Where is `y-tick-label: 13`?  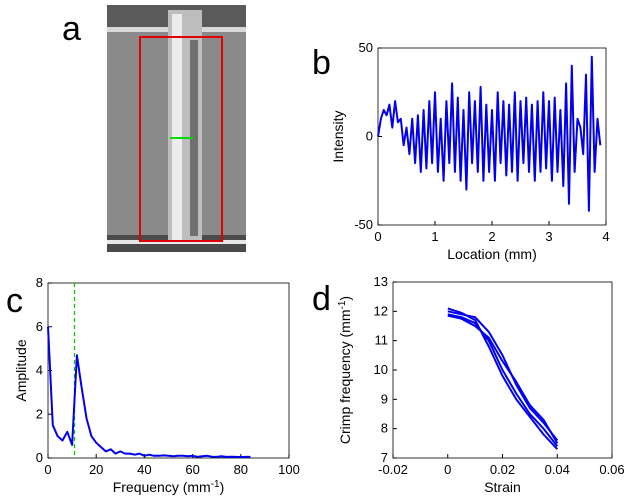
y-tick-label: 13 is located at coordinates (381, 281).